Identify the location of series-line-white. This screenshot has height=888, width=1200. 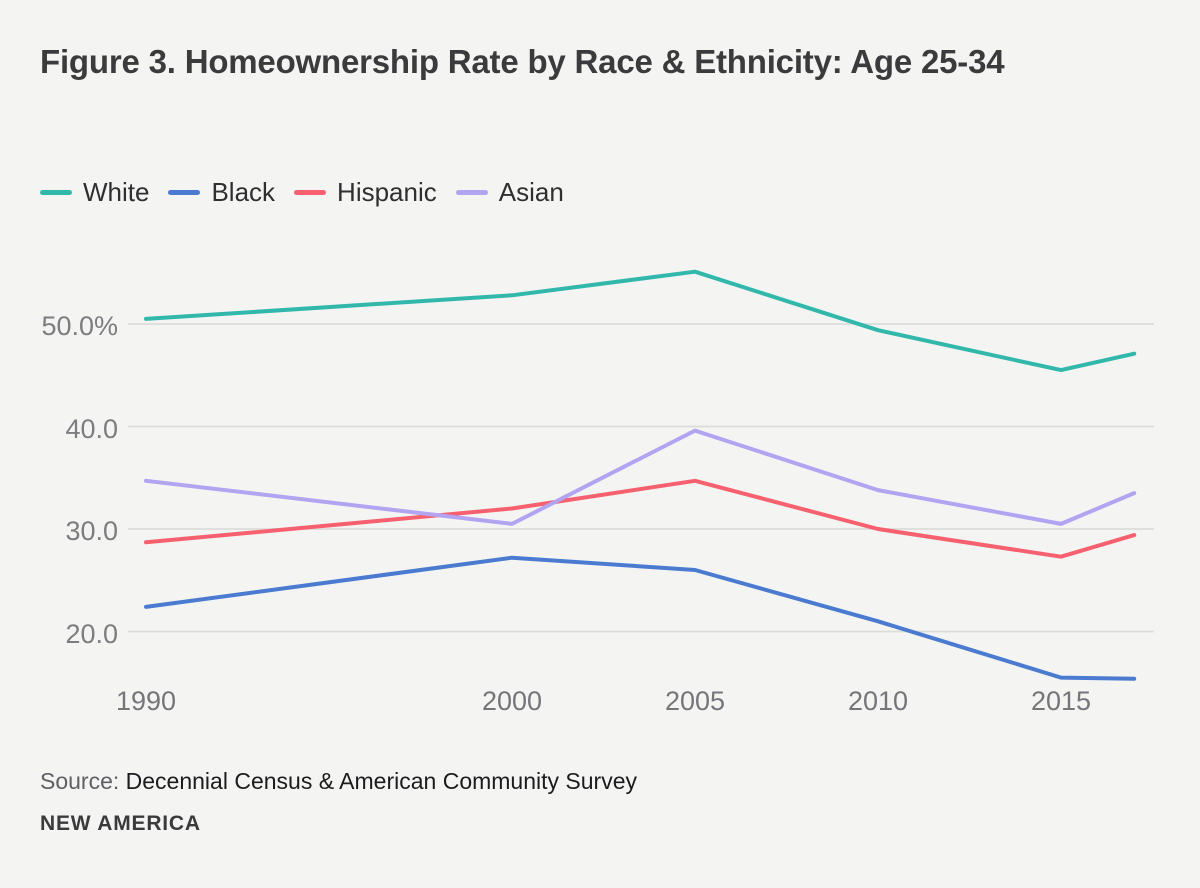
(640, 321).